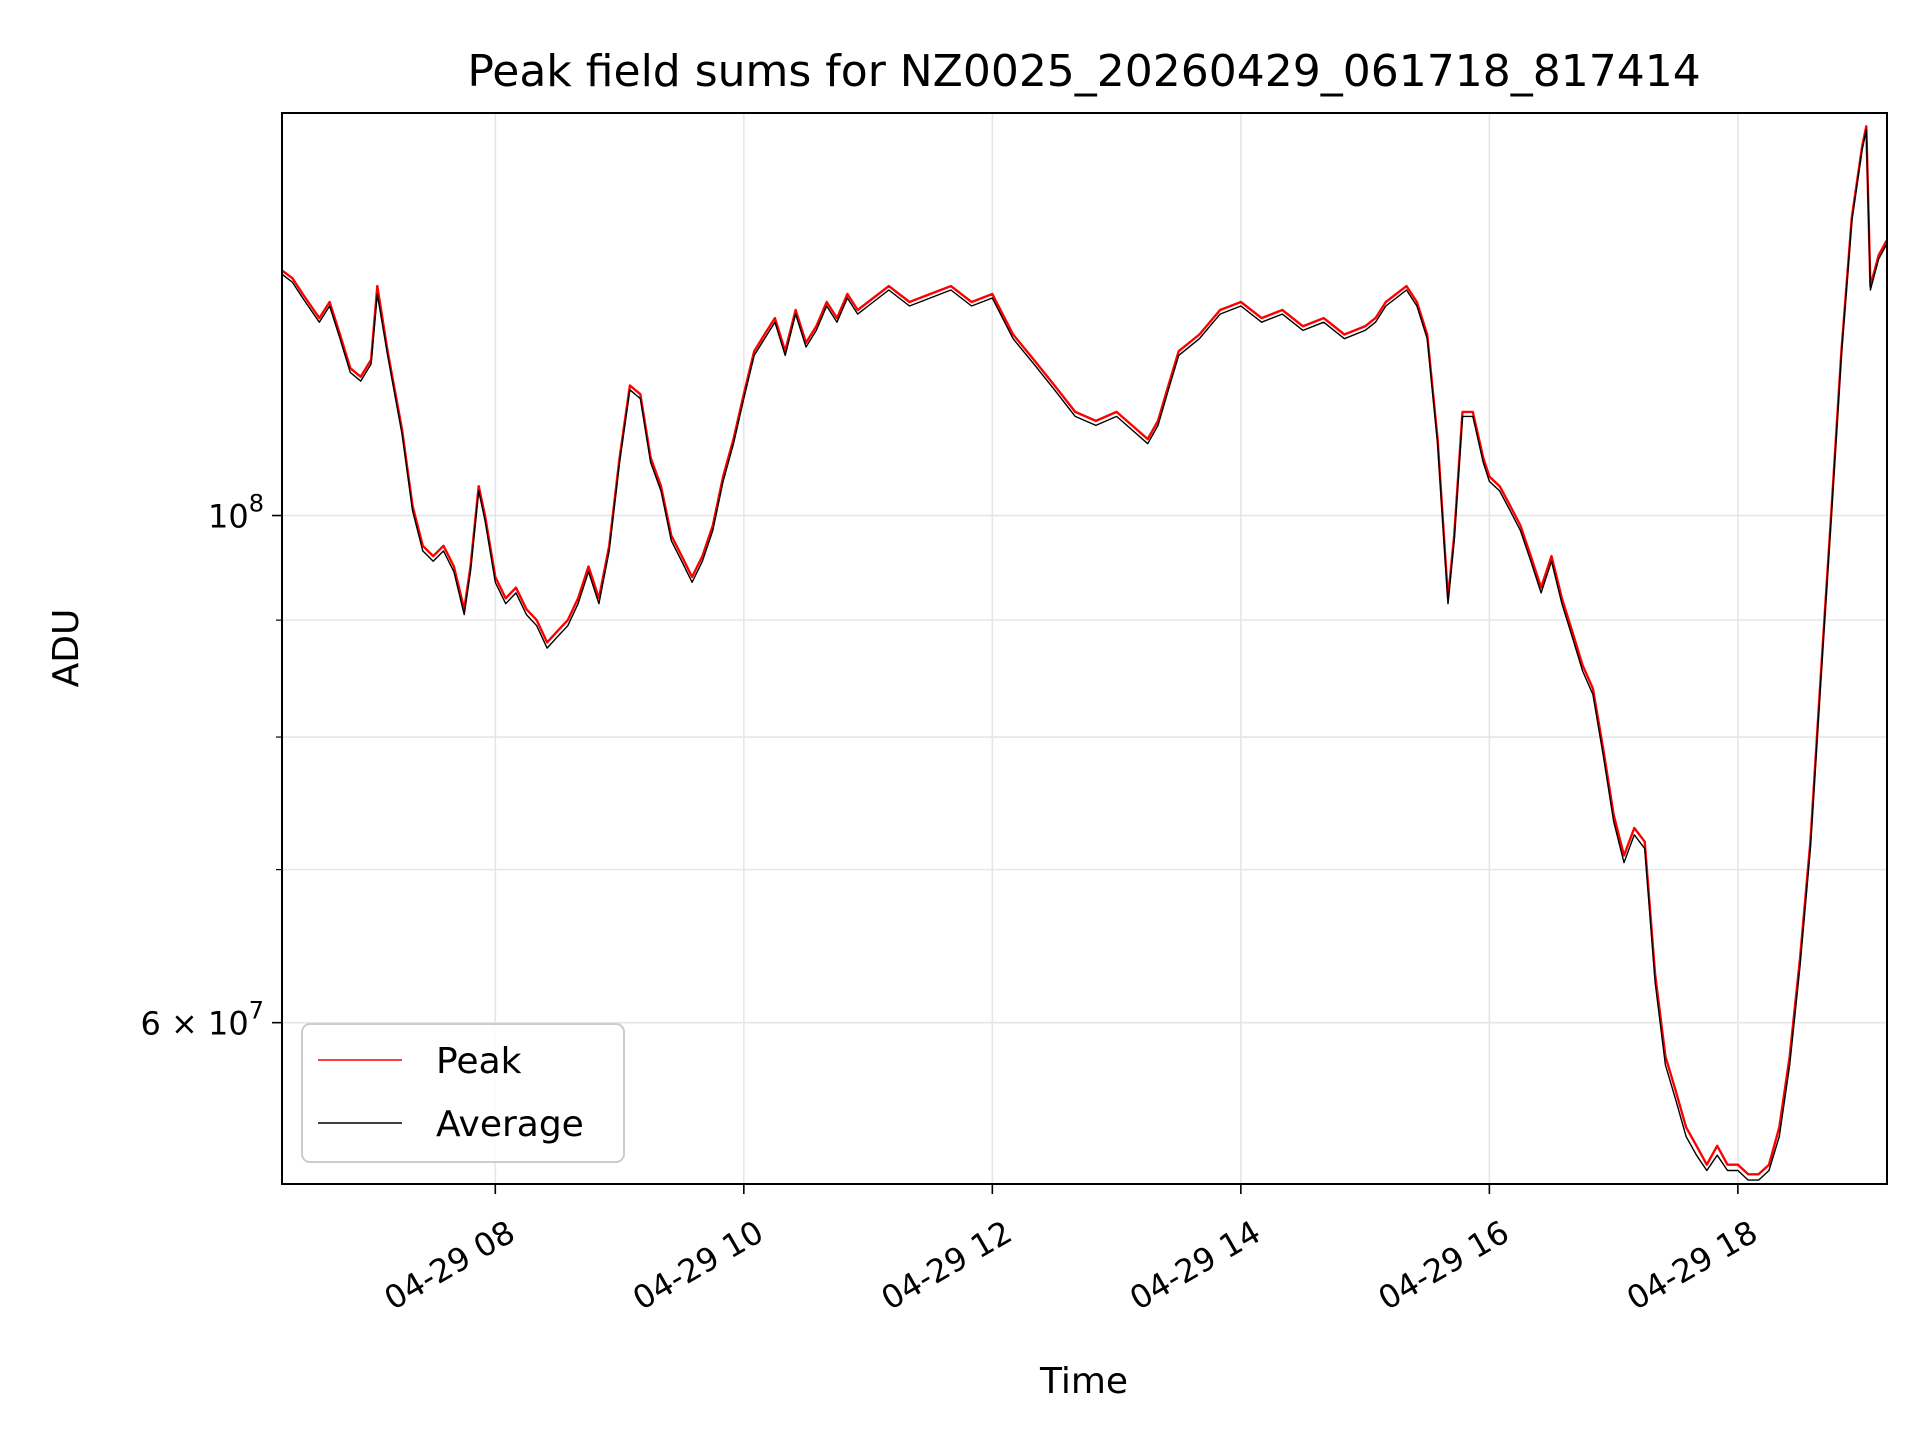 The height and width of the screenshot is (1440, 1920). I want to click on legend: Peak Average, so click(463, 1093).